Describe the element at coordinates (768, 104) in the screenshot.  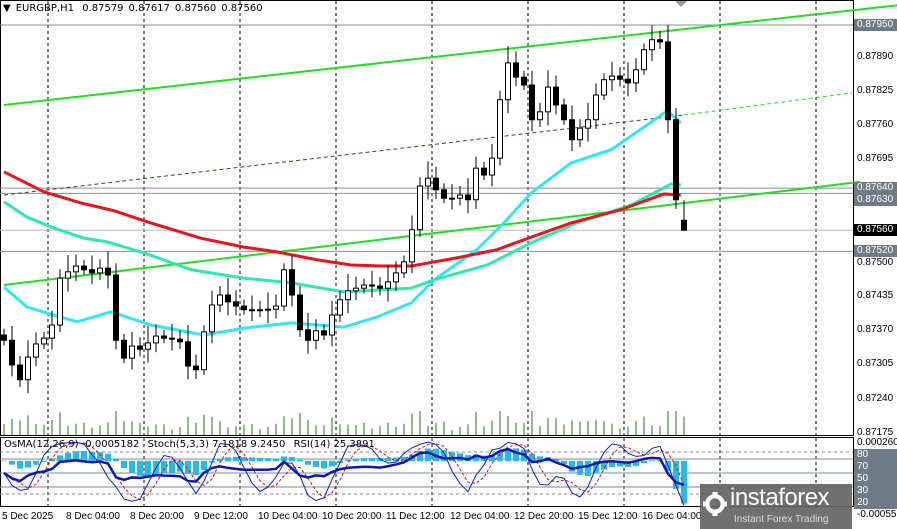
I see `trendline` at that location.